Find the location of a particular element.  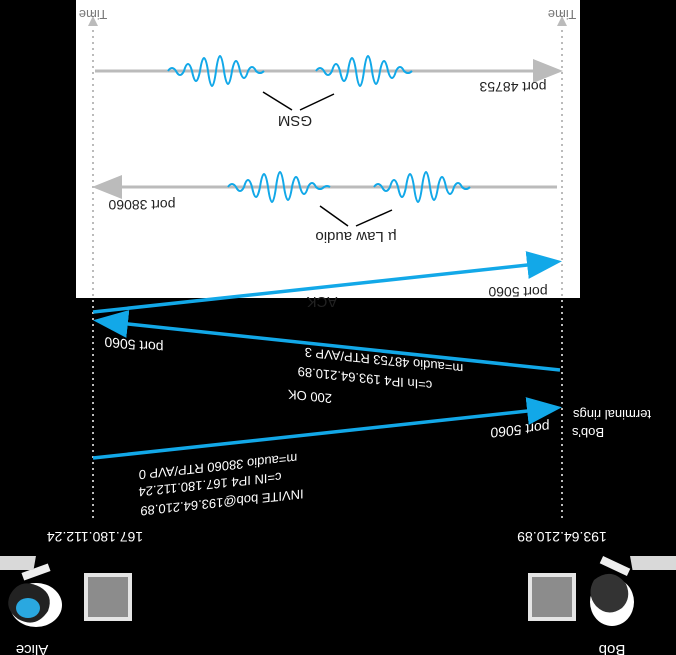

ack-port-label: port 5060 is located at coordinates (517, 292).